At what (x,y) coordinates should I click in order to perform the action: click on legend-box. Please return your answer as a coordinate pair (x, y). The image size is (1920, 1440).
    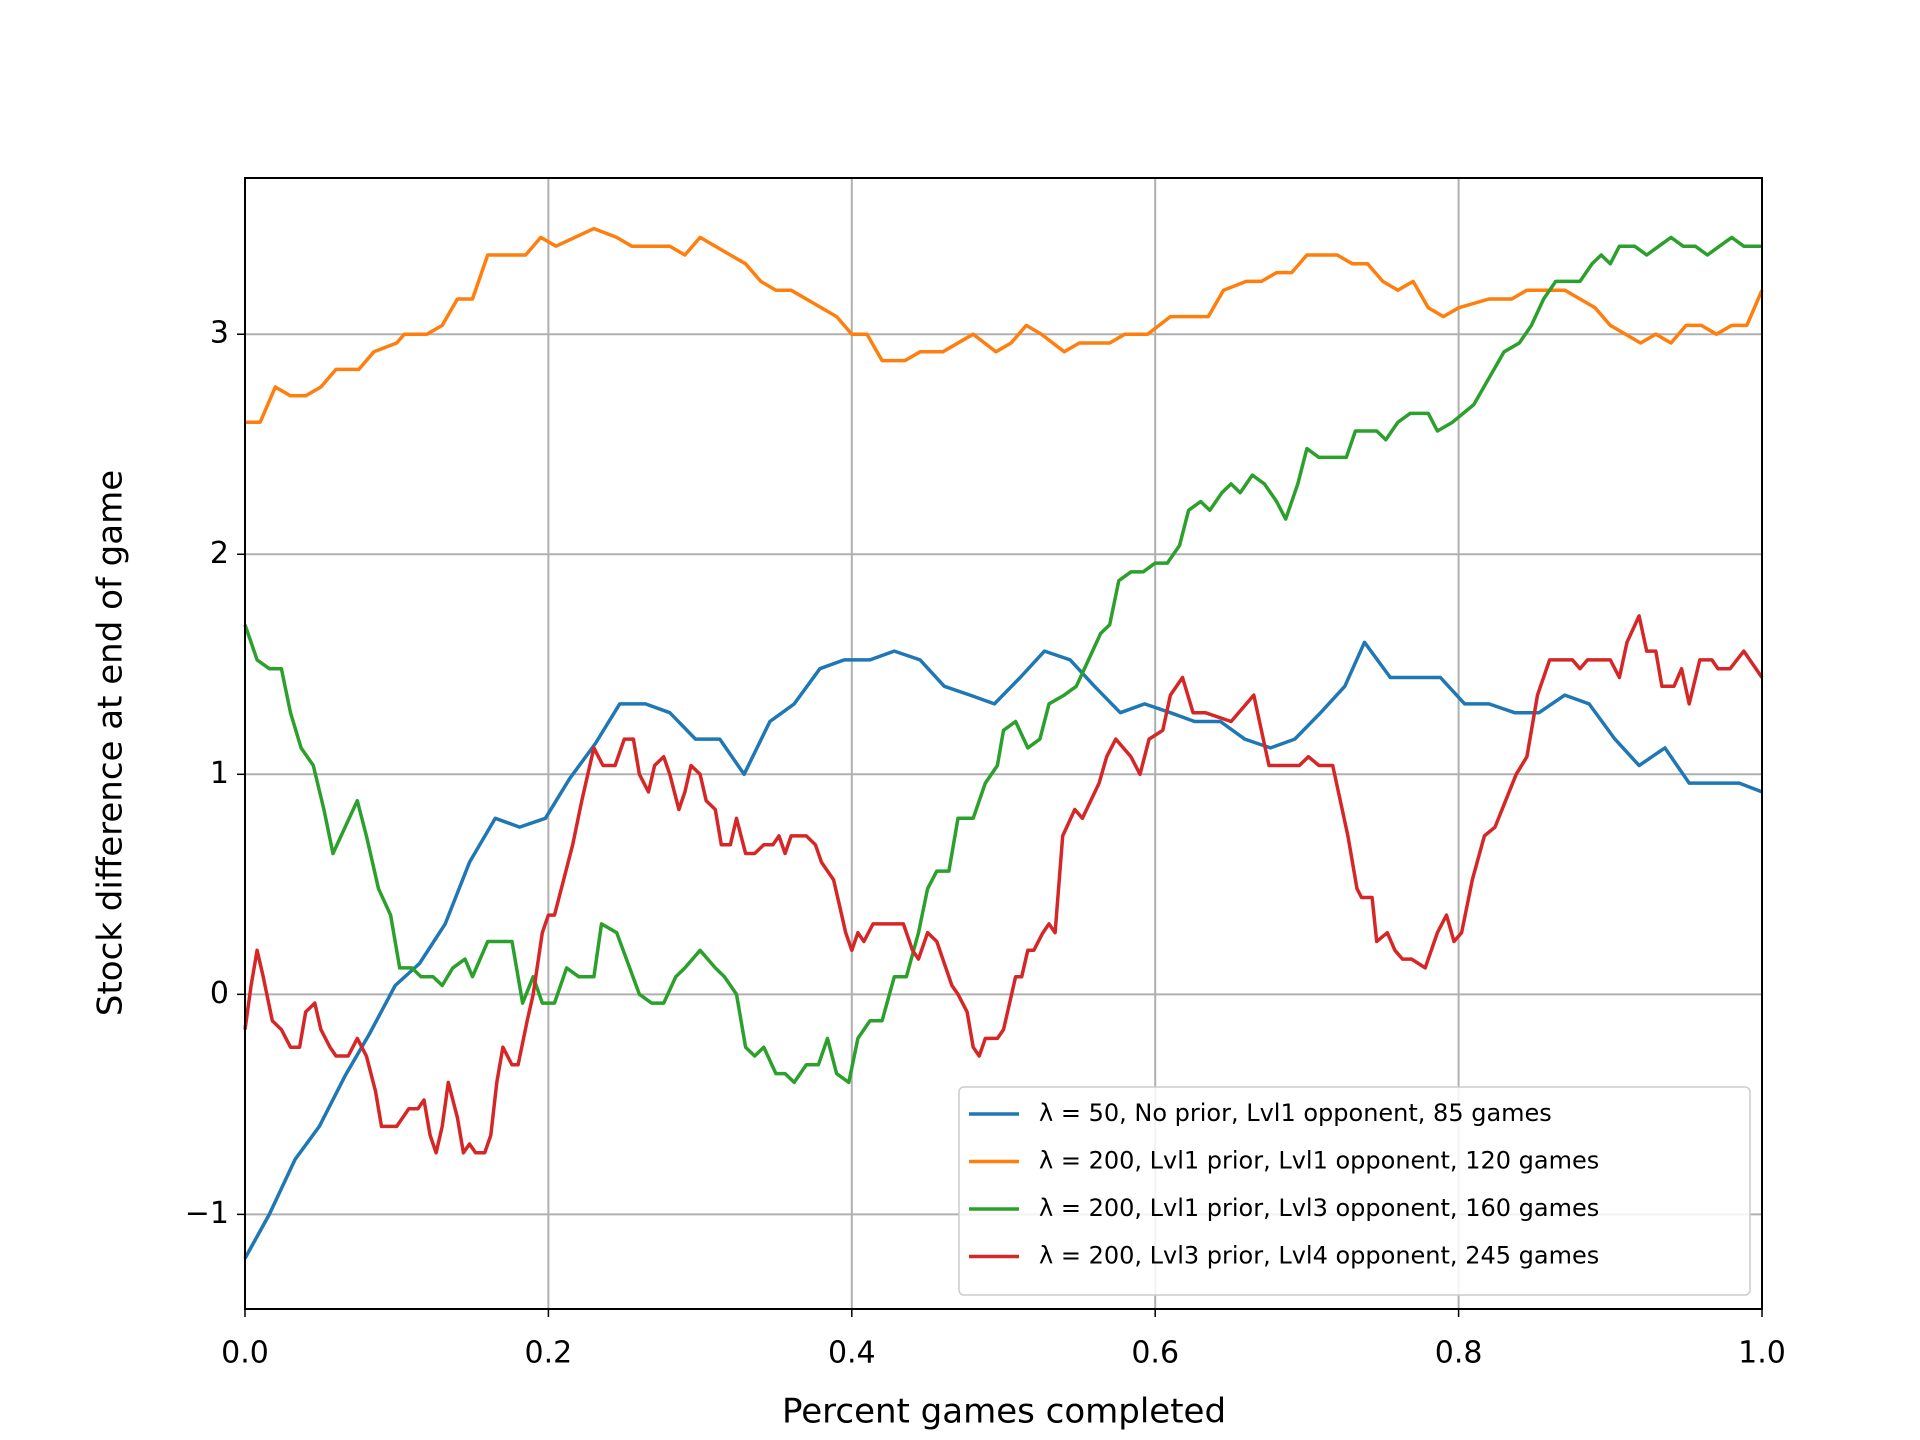
    Looking at the image, I should click on (1354, 1191).